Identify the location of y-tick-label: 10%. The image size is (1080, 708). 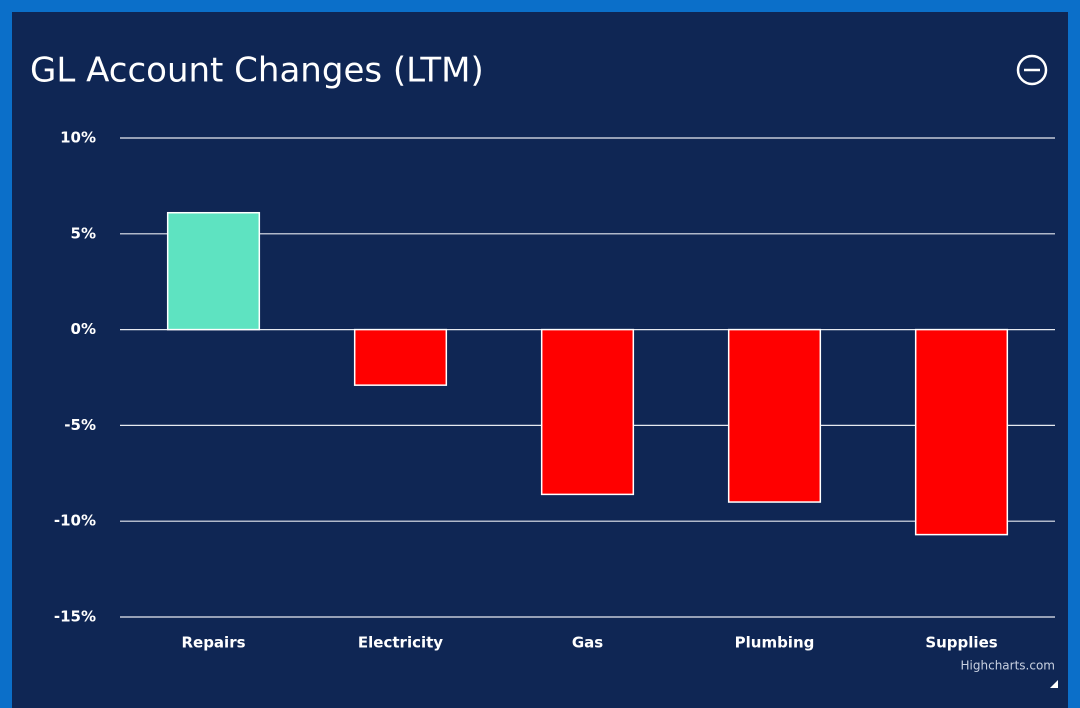
(78, 138).